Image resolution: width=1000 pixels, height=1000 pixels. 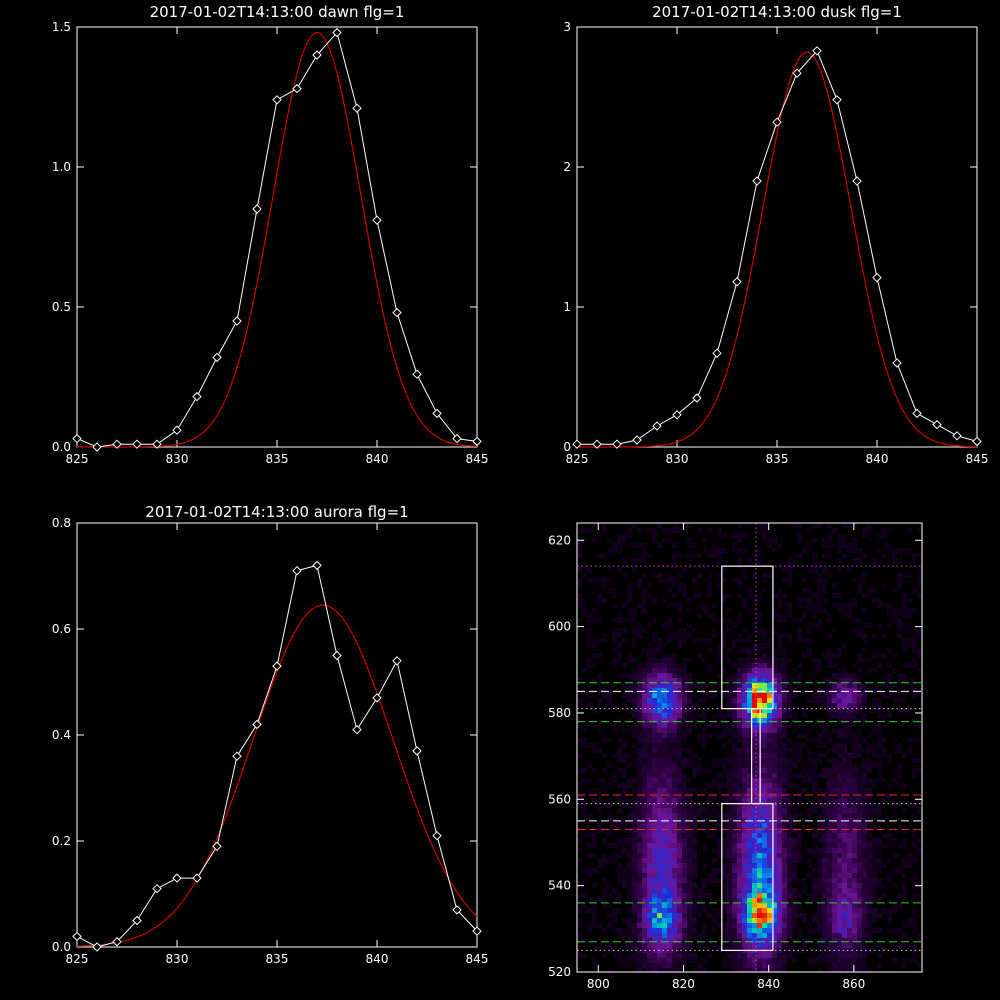 What do you see at coordinates (61, 447) in the screenshot?
I see `line-panel-y-tick-label: 0.0` at bounding box center [61, 447].